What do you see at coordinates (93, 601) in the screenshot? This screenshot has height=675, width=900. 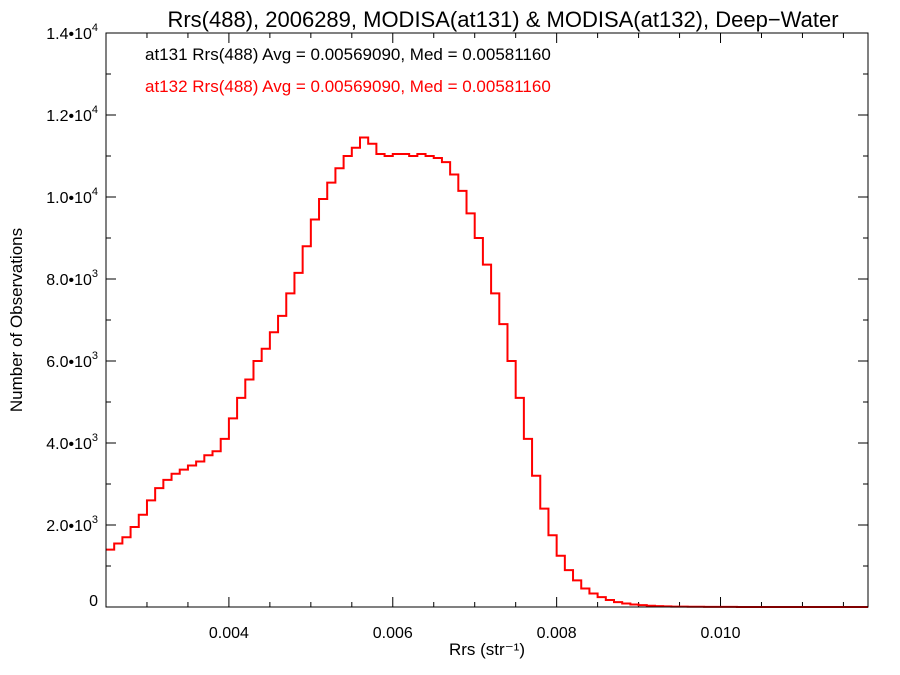 I see `y-tick-label: 0` at bounding box center [93, 601].